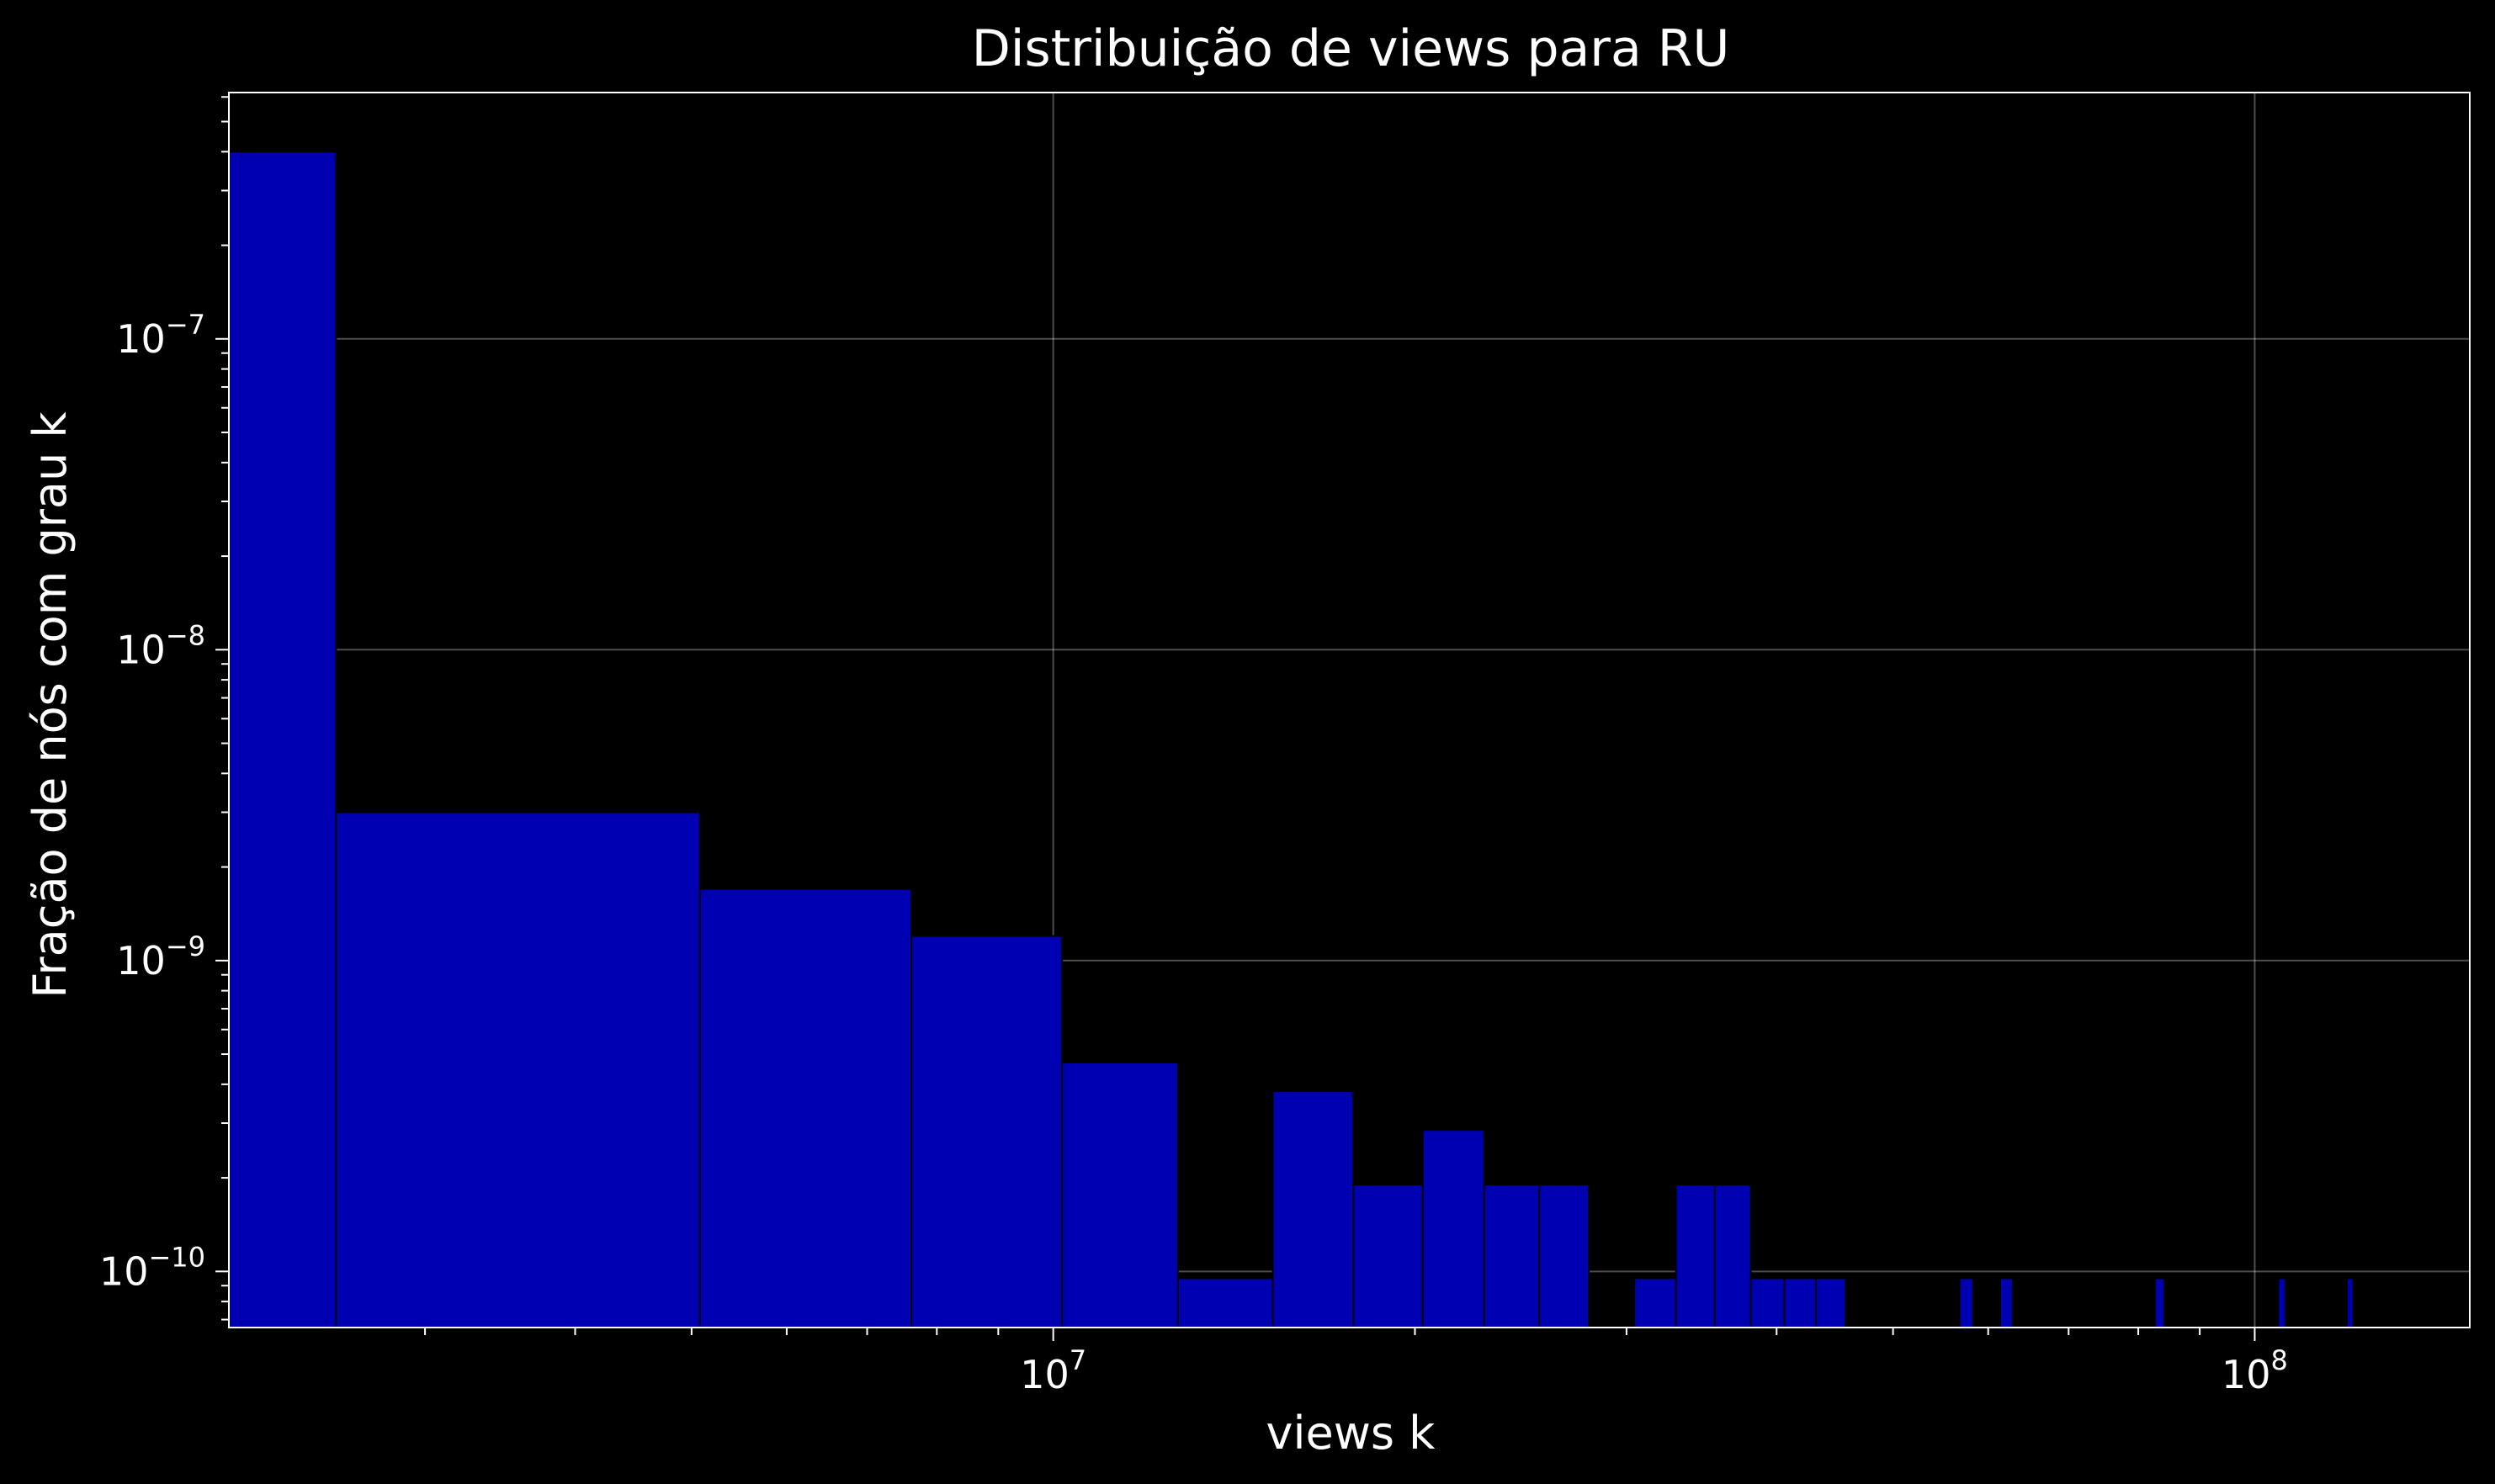 Image resolution: width=2495 pixels, height=1484 pixels. I want to click on y-axis-label: Fração de nós com grau k, so click(50, 705).